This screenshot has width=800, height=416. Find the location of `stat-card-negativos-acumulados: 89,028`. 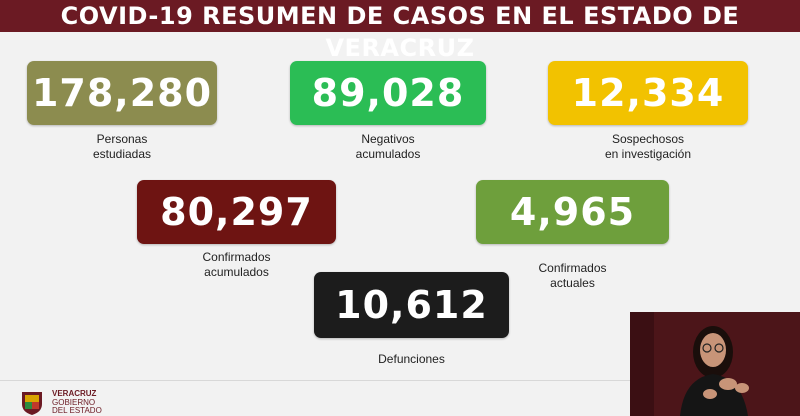

stat-card-negativos-acumulados: 89,028 is located at coordinates (388, 93).